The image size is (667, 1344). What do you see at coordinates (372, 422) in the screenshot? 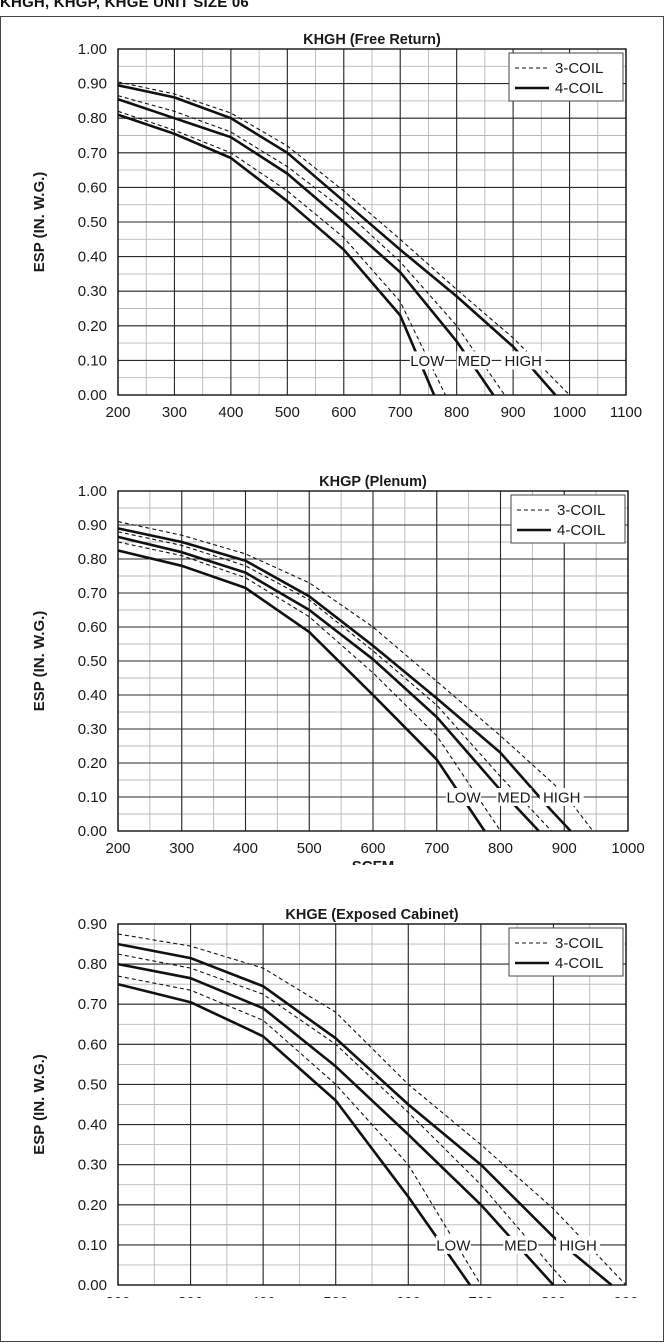
I see `x-axis-label: SCFM` at bounding box center [372, 422].